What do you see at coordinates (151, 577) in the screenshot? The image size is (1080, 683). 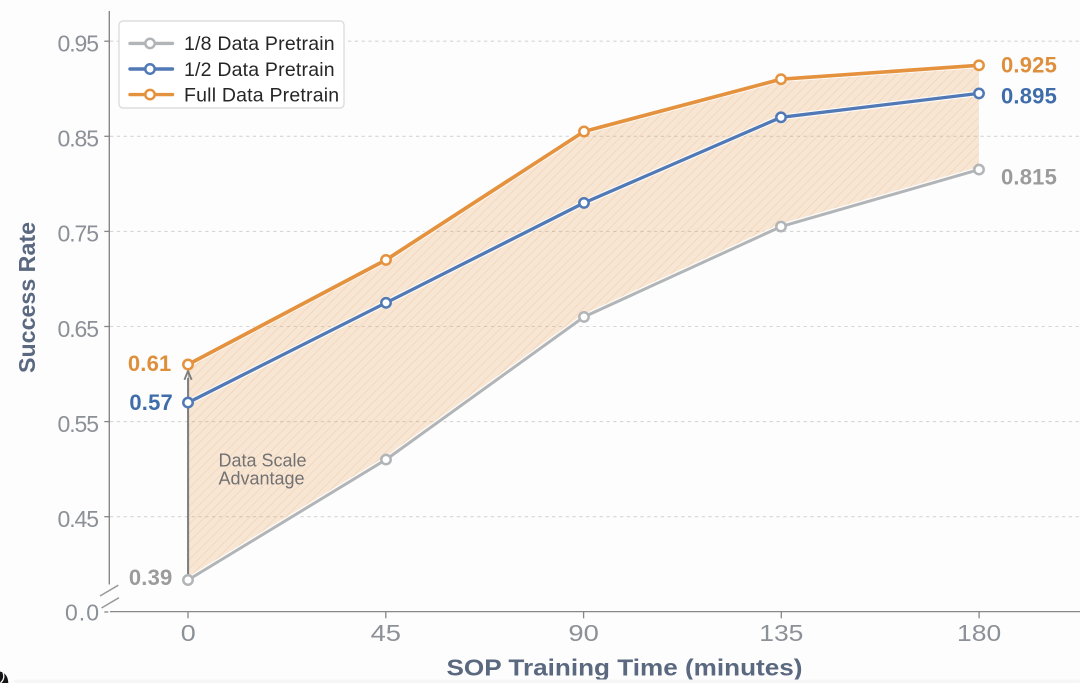 I see `svg-text: 0.39` at bounding box center [151, 577].